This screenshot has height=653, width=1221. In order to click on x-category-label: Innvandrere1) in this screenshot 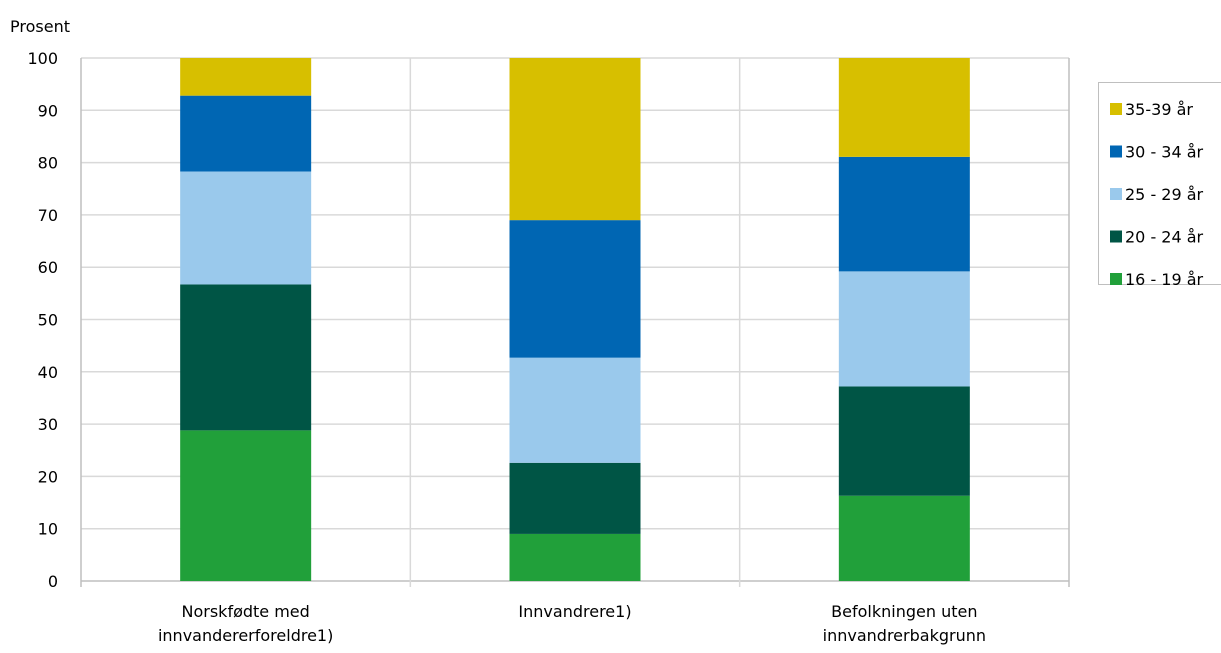, I will do `click(574, 611)`.